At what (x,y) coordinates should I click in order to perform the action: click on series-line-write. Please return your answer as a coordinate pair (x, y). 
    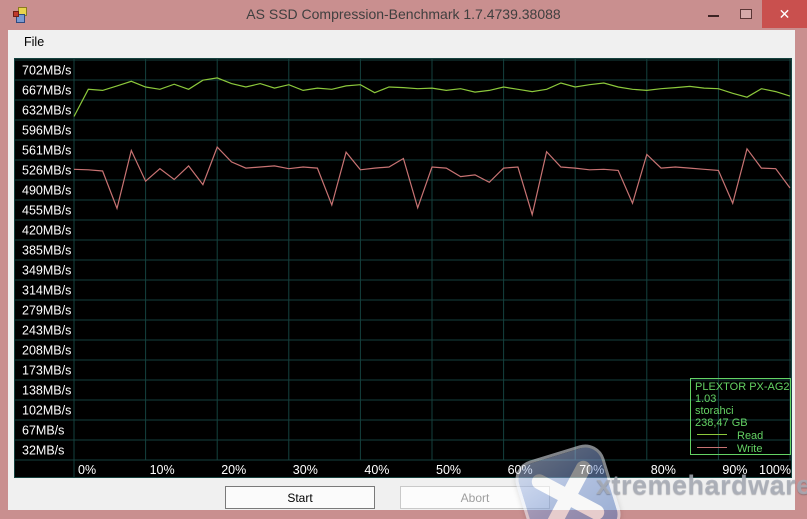
    Looking at the image, I should click on (432, 181).